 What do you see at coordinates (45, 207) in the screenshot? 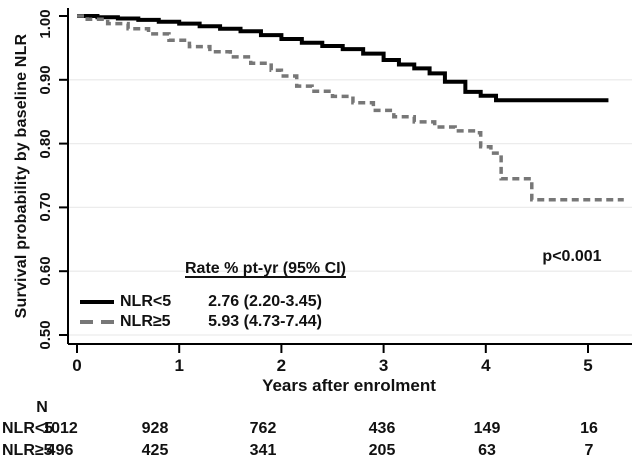
I see `y-tick-label: 0.70` at bounding box center [45, 207].